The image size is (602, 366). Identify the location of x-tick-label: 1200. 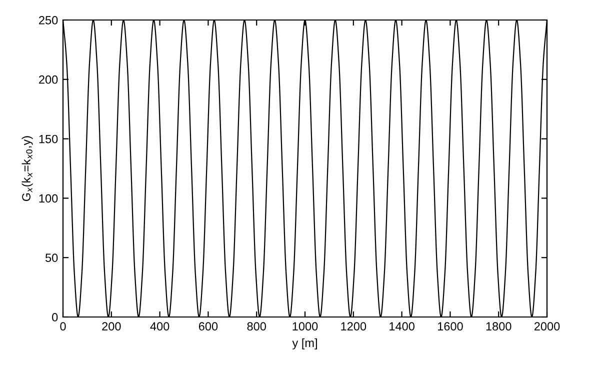
(353, 326).